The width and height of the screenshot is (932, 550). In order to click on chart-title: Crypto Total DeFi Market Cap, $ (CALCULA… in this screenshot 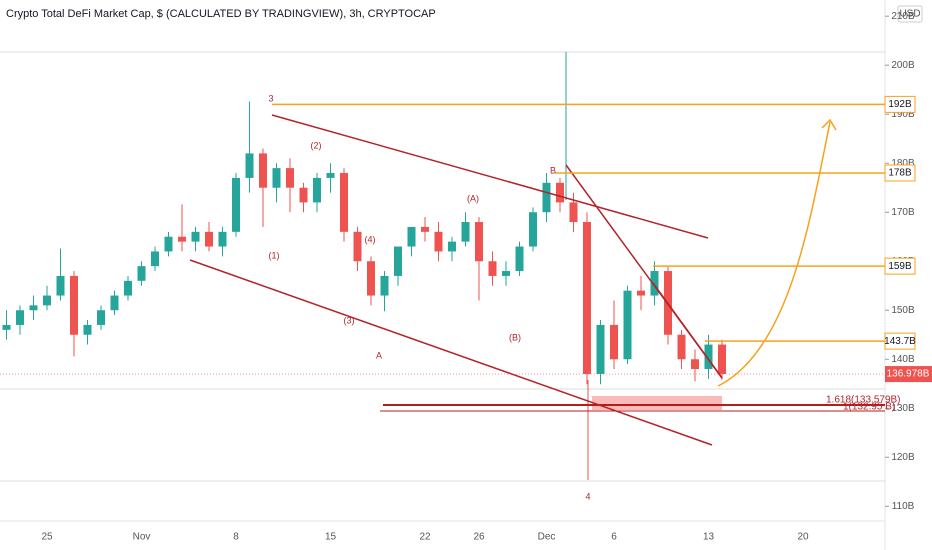, I will do `click(221, 14)`.